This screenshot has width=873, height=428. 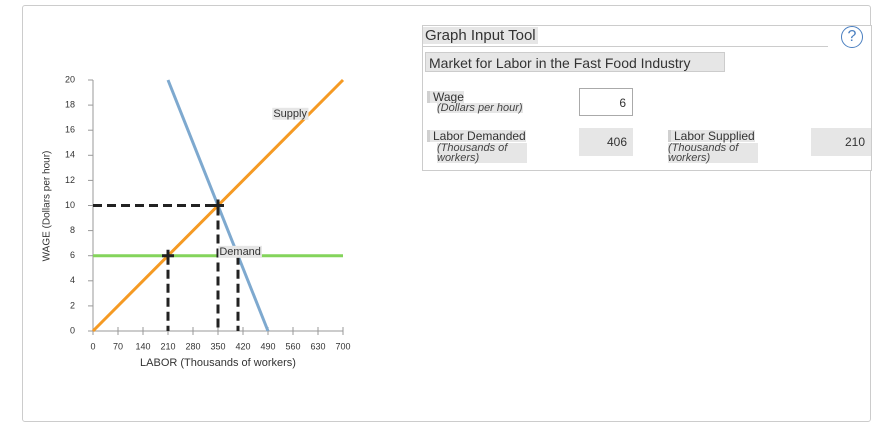 What do you see at coordinates (118, 346) in the screenshot?
I see `x-tick-label: 70` at bounding box center [118, 346].